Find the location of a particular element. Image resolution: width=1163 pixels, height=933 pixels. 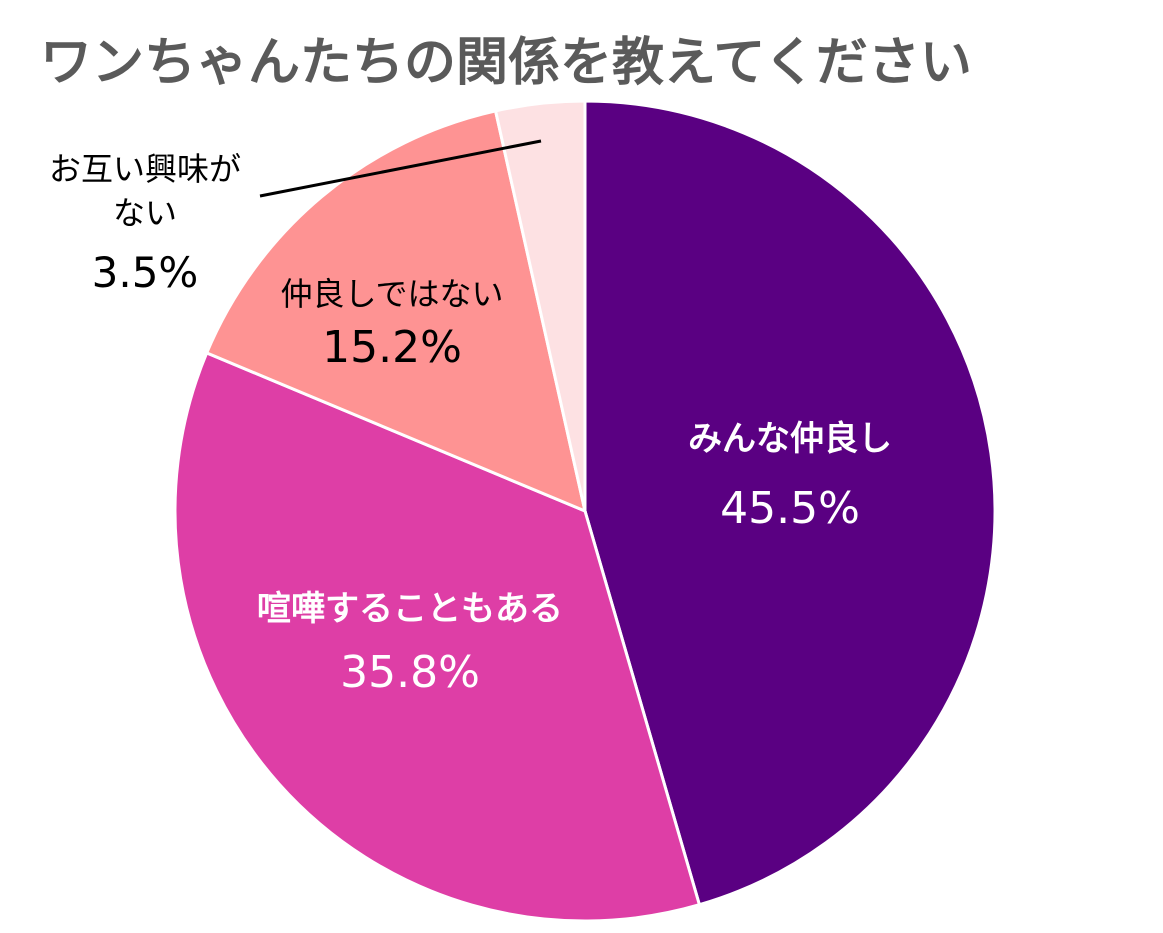

slice-label-3: 仲良しではない is located at coordinates (391, 294).